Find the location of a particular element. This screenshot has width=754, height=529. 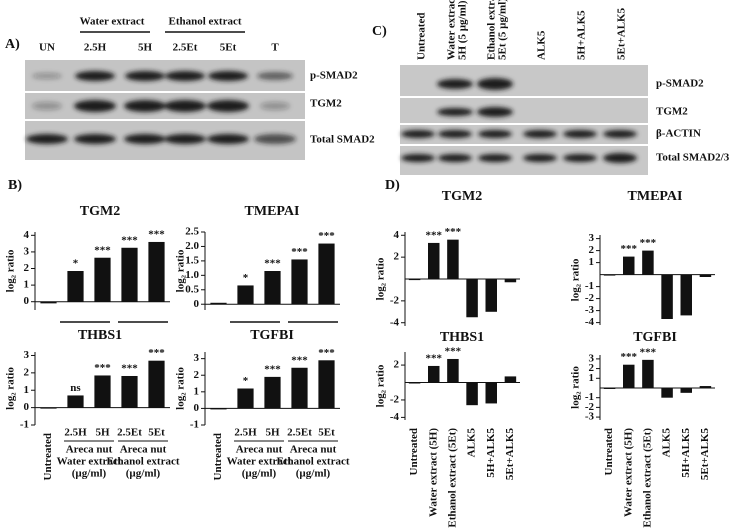

x-tick-label: ALK5 is located at coordinates (667, 443).